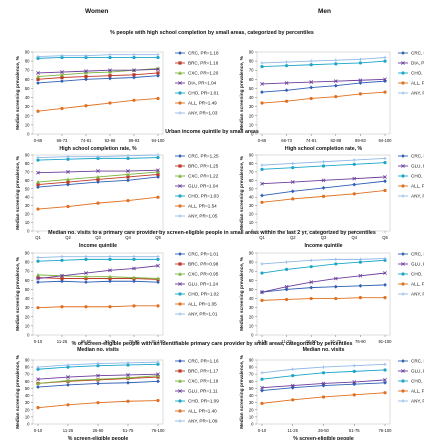  Describe the element at coordinates (251, 106) in the screenshot. I see `y-tick-label: 30` at that location.